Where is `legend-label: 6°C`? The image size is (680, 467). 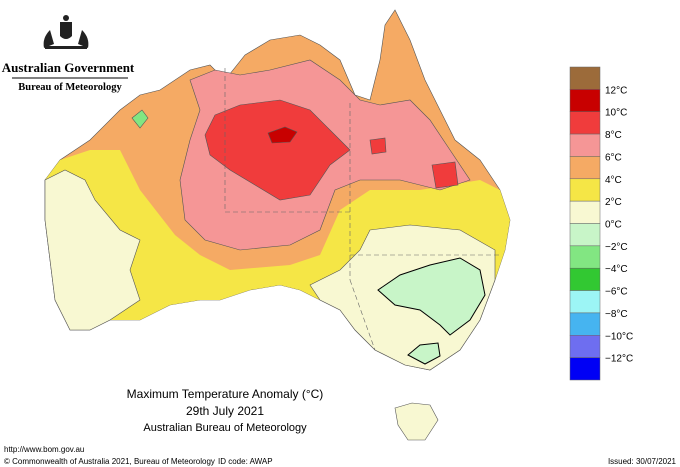 legend-label: 6°C is located at coordinates (613, 157).